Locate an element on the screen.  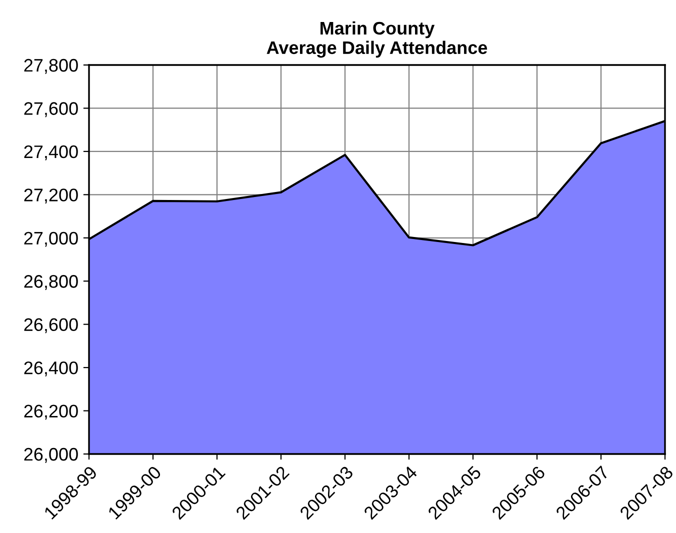
y-tick-label: 26,800 is located at coordinates (51, 282).